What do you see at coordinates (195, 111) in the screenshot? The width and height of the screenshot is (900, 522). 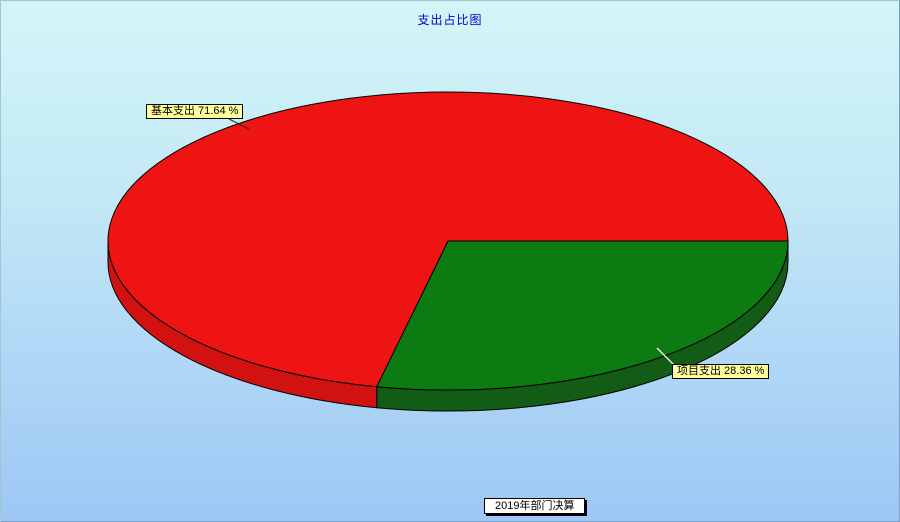 I see `callout-basic-expense: 基本支出 71.64 %` at bounding box center [195, 111].